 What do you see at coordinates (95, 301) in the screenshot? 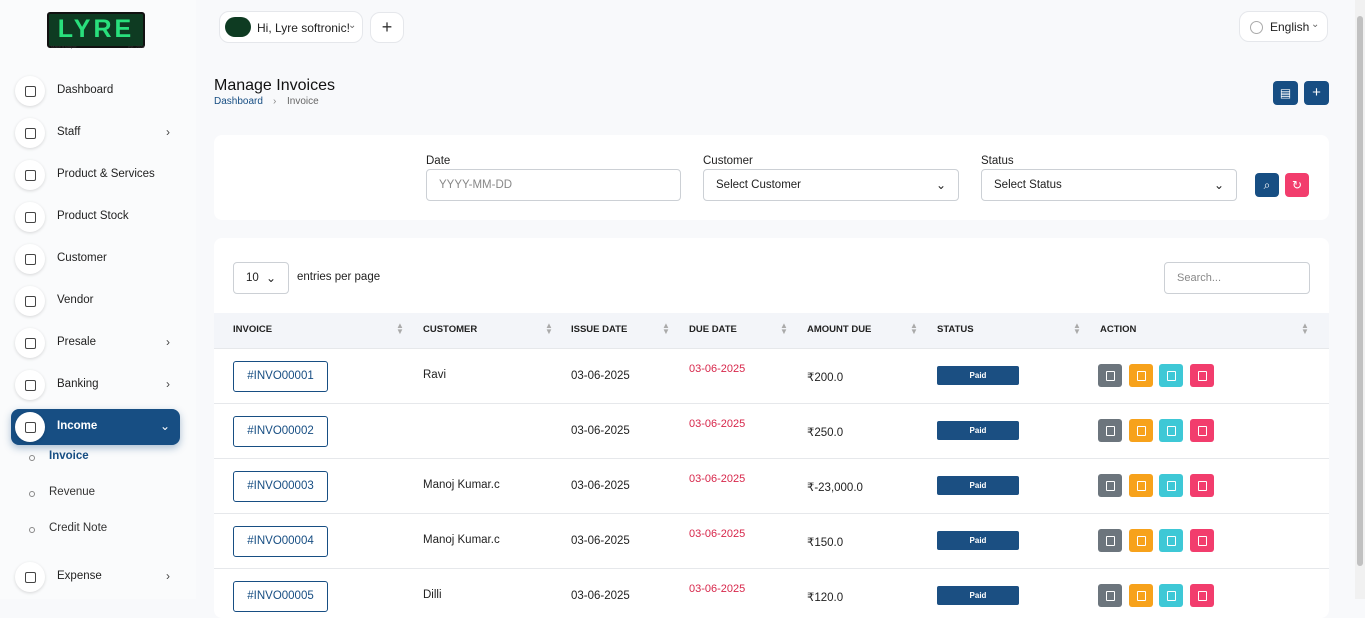
I see `nav-item: Vendor` at bounding box center [95, 301].